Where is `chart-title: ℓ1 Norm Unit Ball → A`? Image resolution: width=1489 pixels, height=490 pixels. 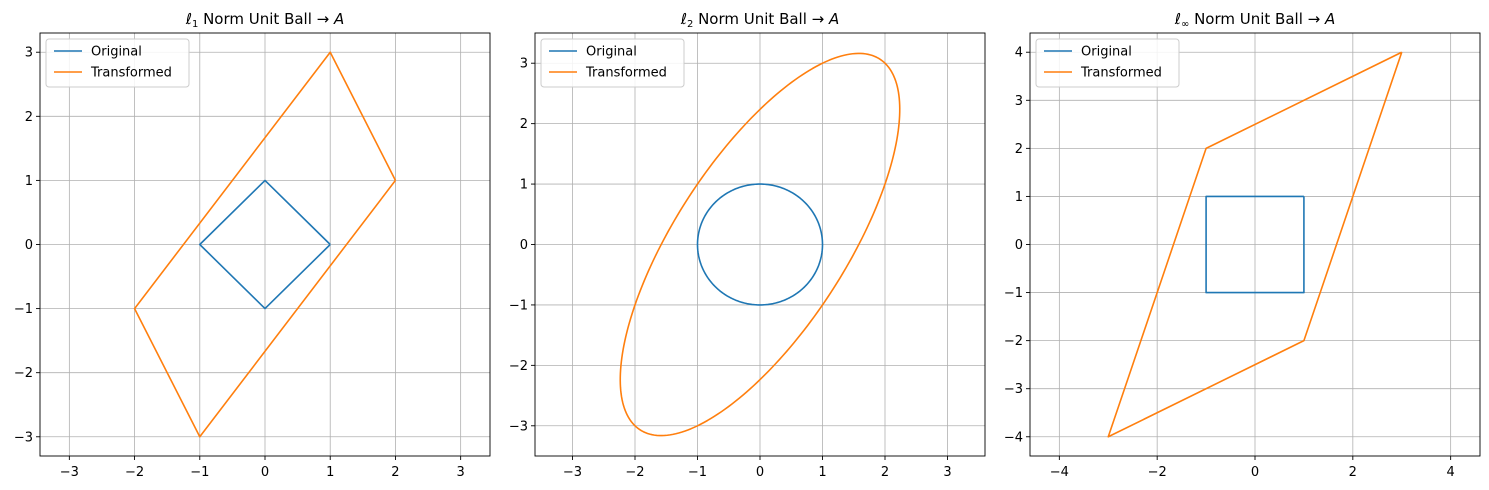 chart-title: ℓ1 Norm Unit Ball → A is located at coordinates (265, 20).